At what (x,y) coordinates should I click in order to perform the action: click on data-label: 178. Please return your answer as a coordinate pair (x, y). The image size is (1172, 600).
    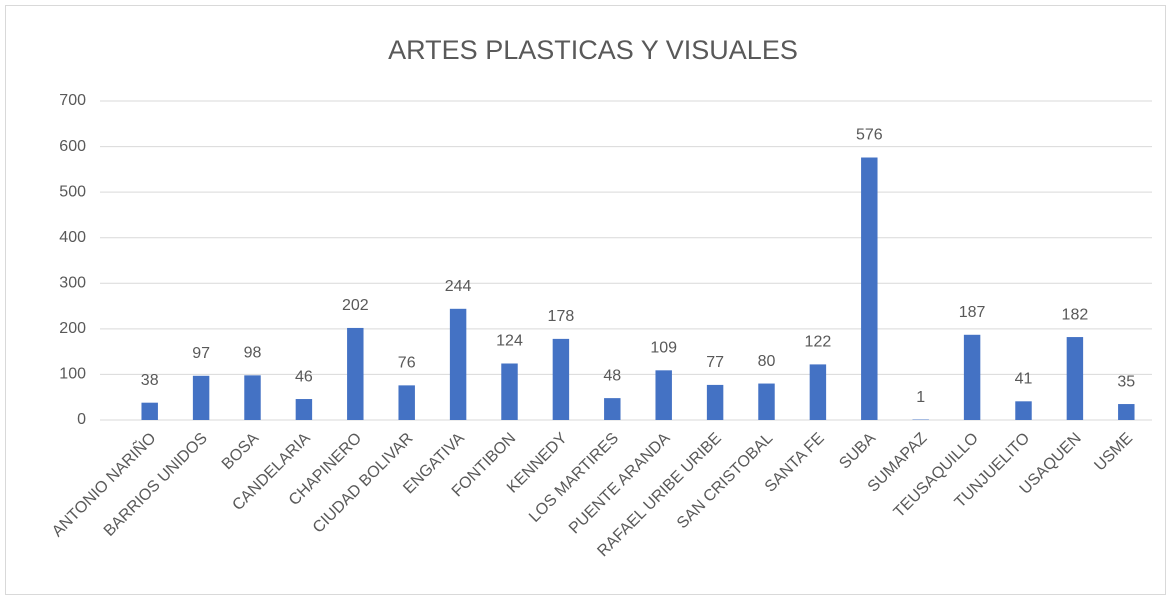
    Looking at the image, I should click on (561, 316).